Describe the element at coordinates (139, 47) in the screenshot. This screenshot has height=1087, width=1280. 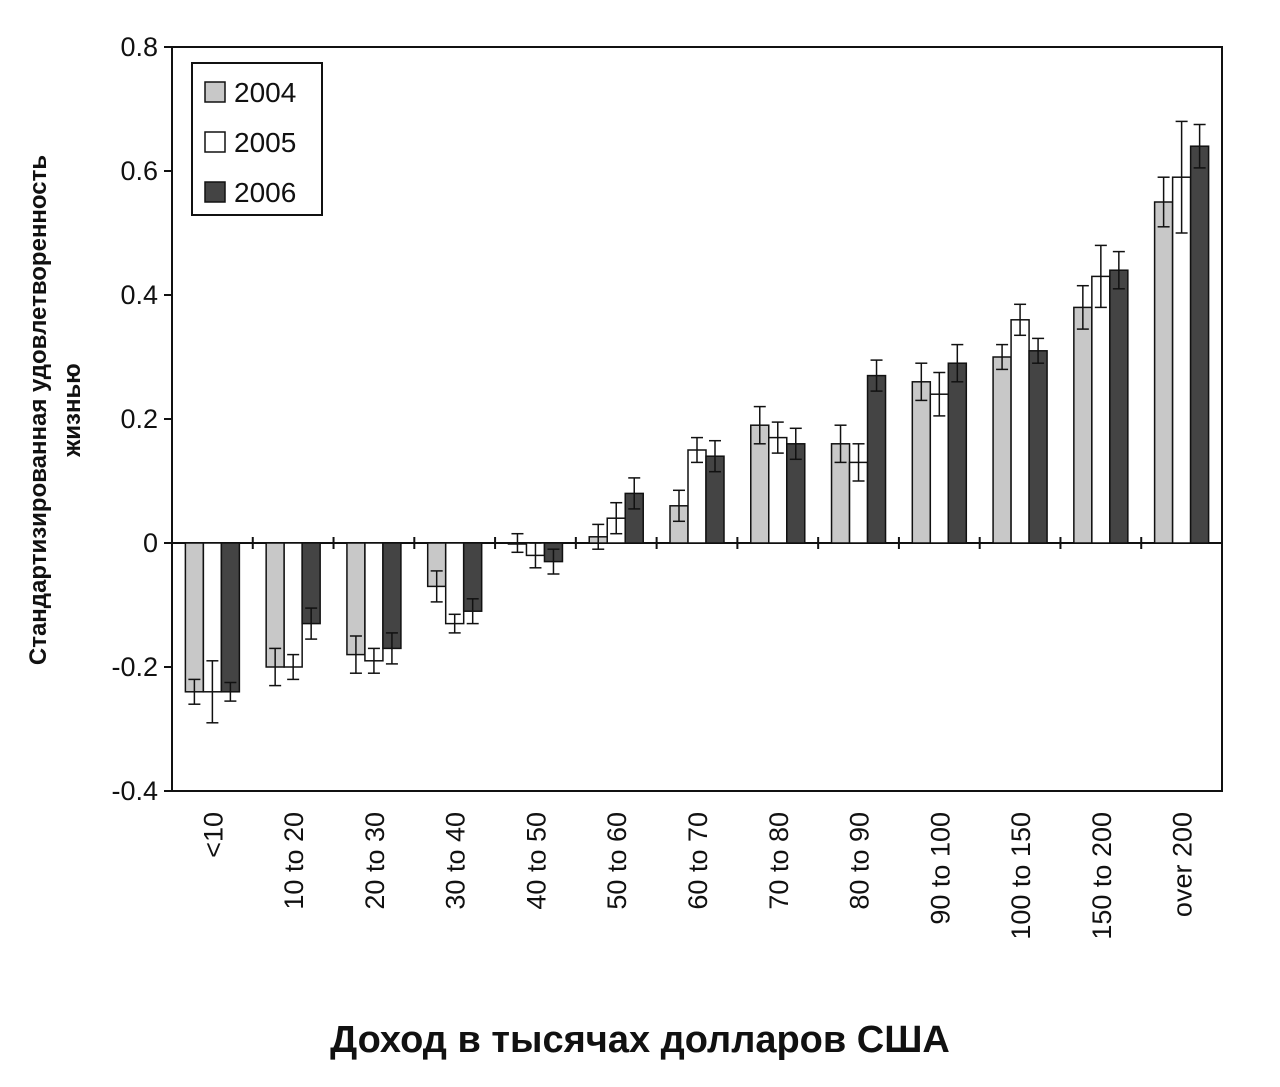
I see `y-tick-label: 0.8` at that location.